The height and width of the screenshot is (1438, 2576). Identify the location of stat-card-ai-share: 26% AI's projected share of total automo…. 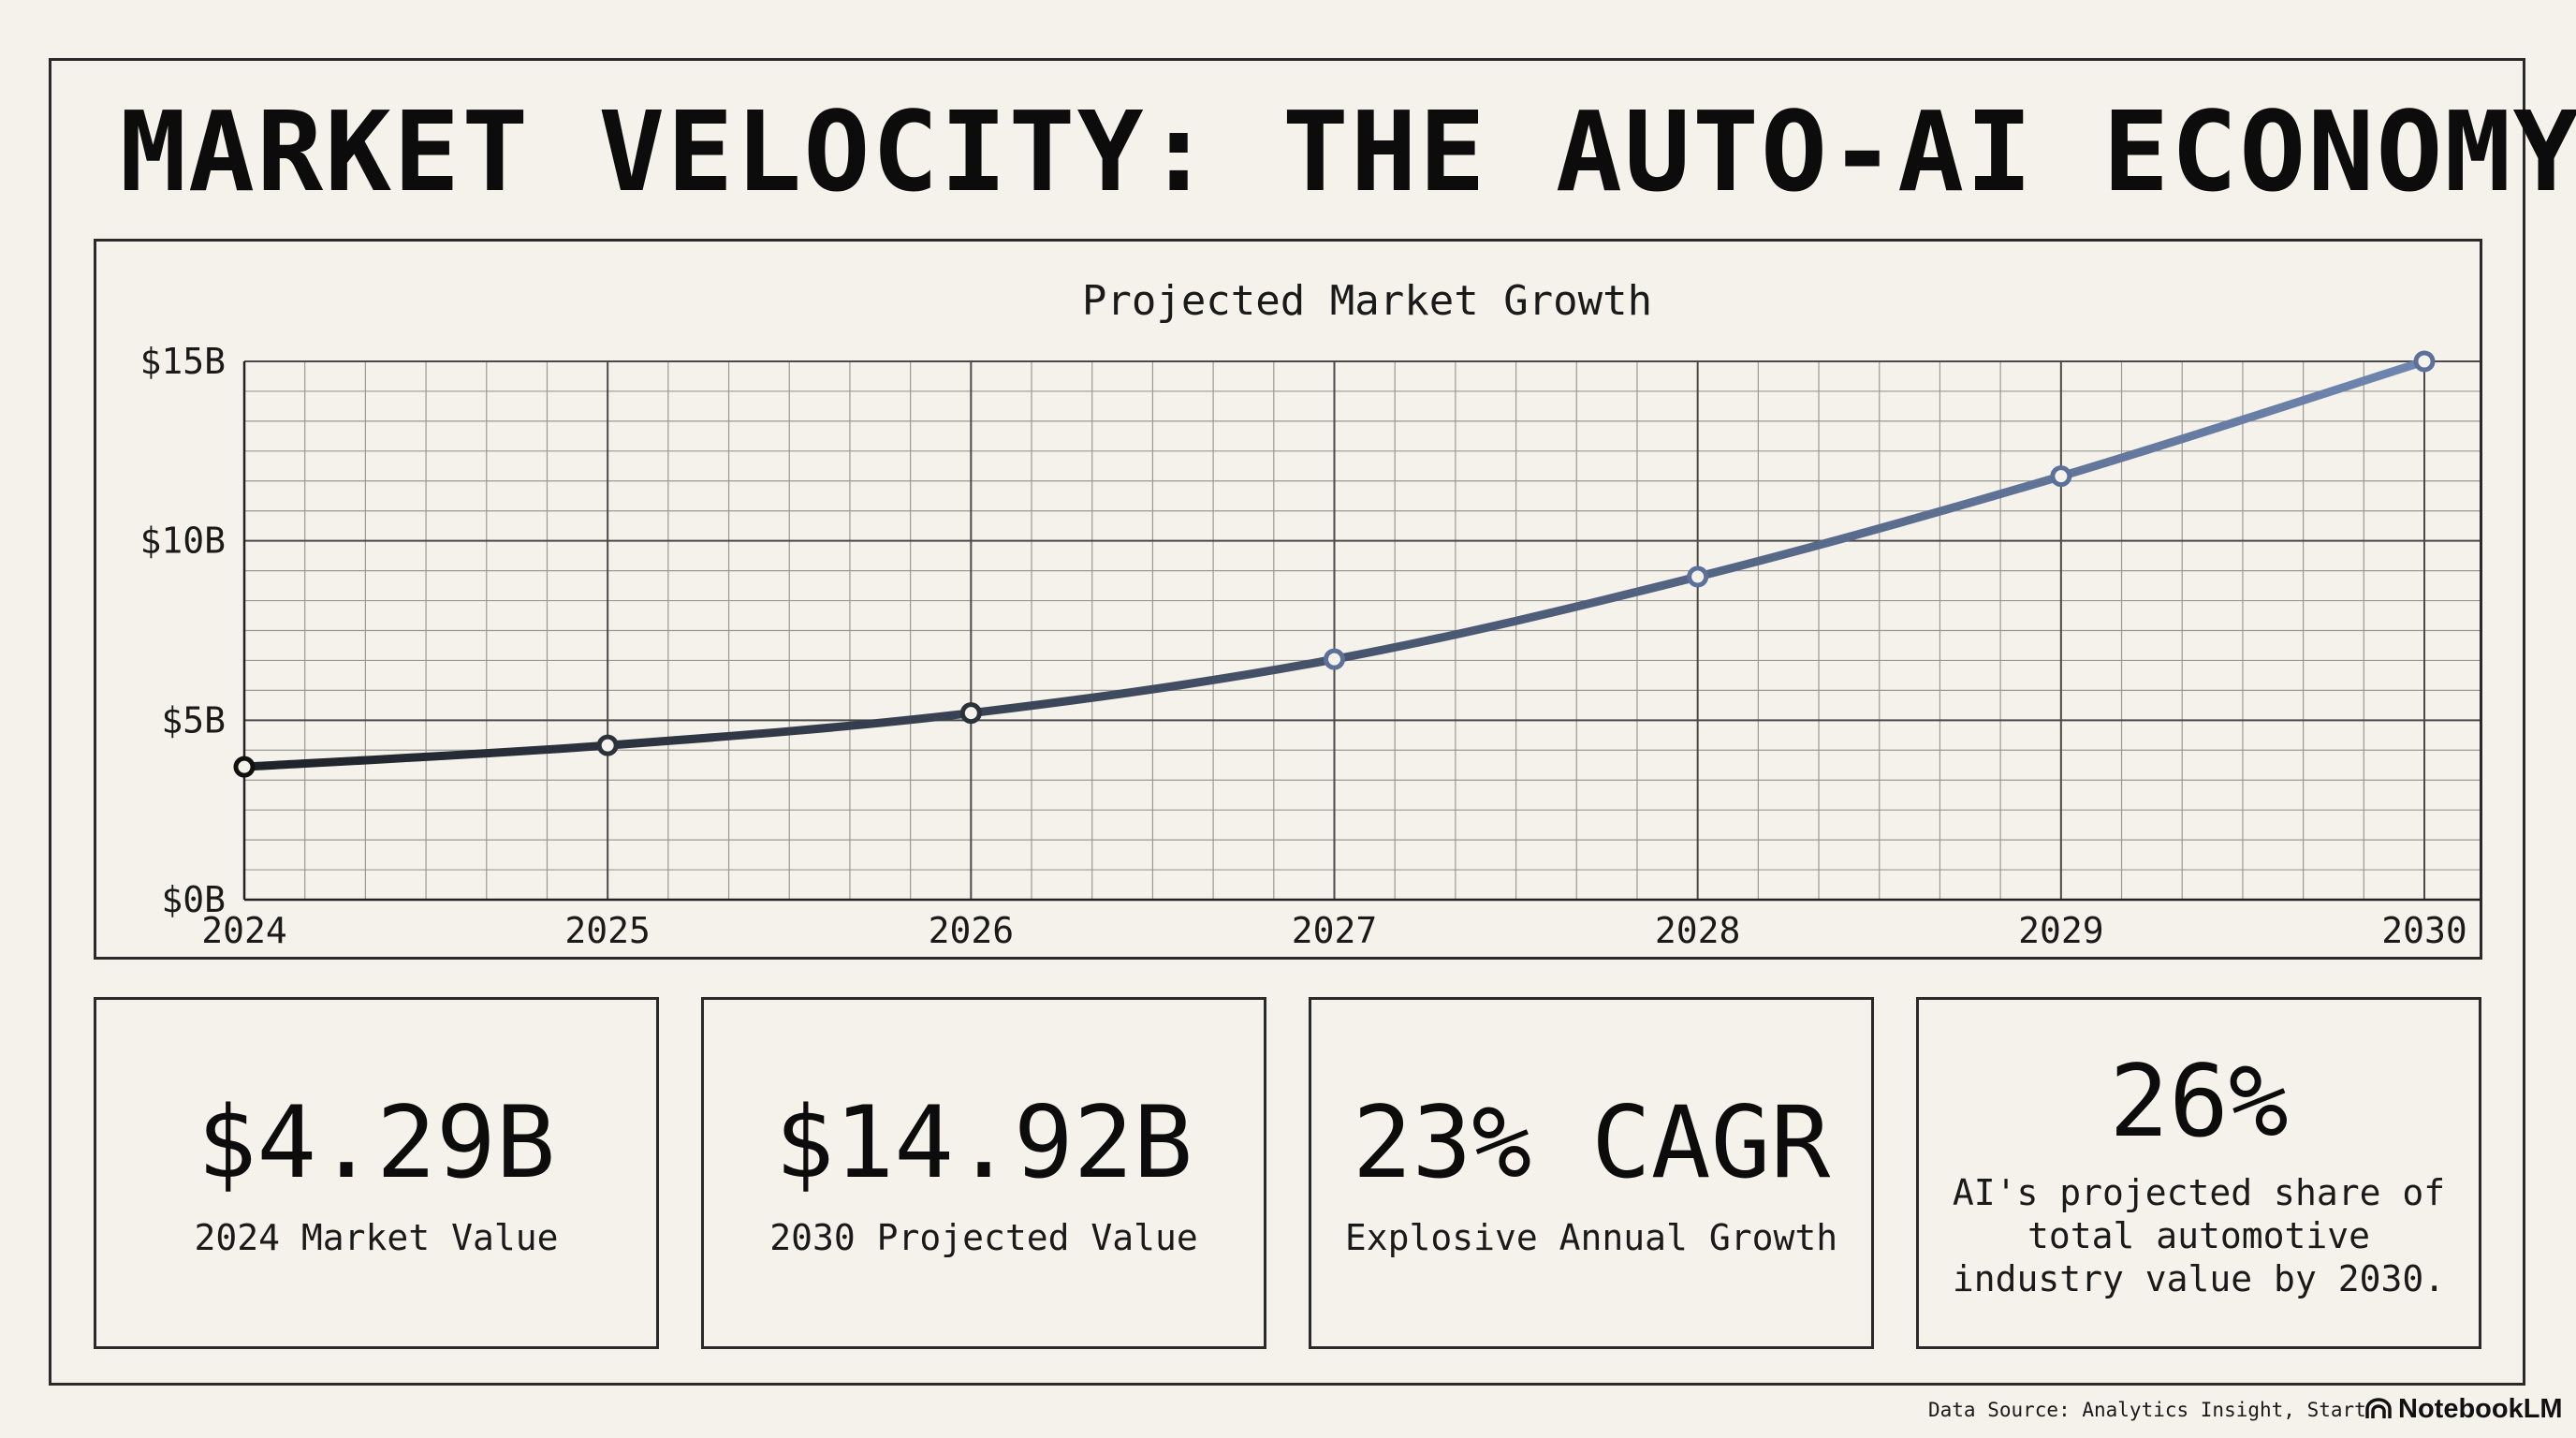
(2198, 1173).